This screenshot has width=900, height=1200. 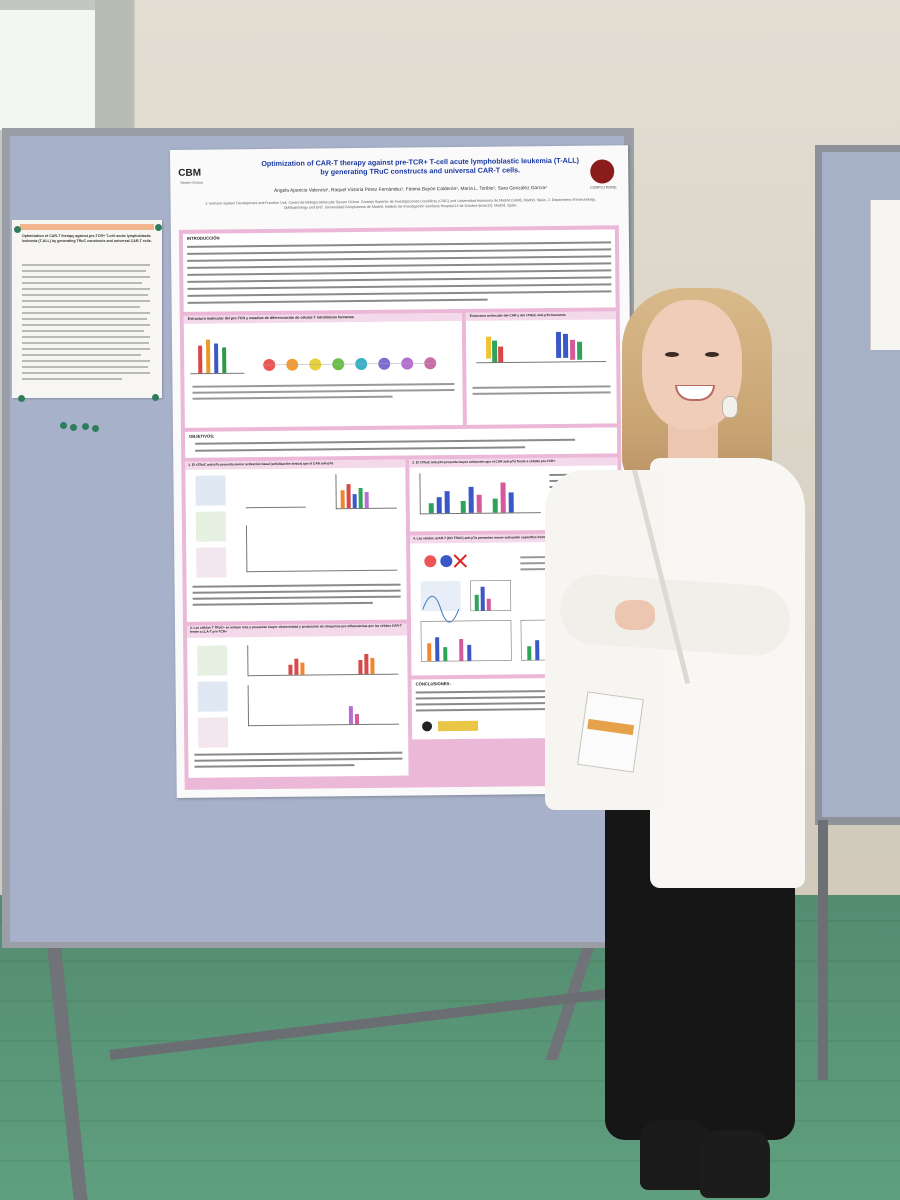 What do you see at coordinates (885, 275) in the screenshot?
I see `second-board-poster` at bounding box center [885, 275].